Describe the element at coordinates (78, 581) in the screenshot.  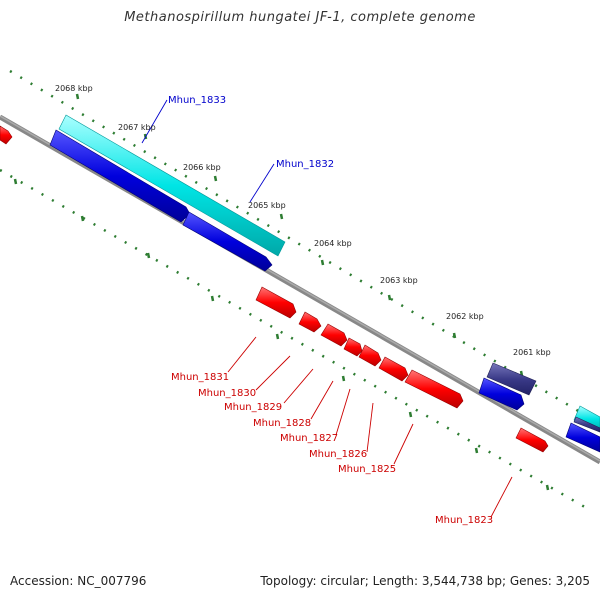
I see `accession-text: Accession: NC_007796` at that location.